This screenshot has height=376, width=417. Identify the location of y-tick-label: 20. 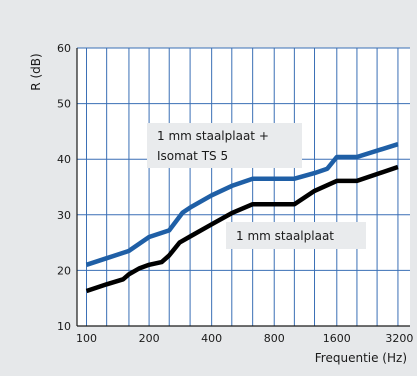
(64, 270).